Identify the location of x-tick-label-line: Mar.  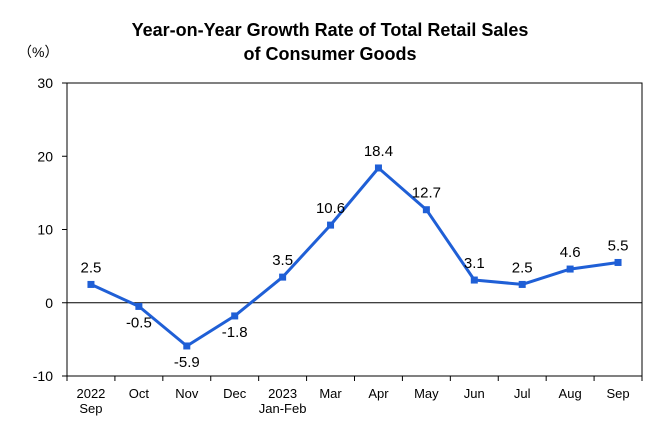
(330, 393).